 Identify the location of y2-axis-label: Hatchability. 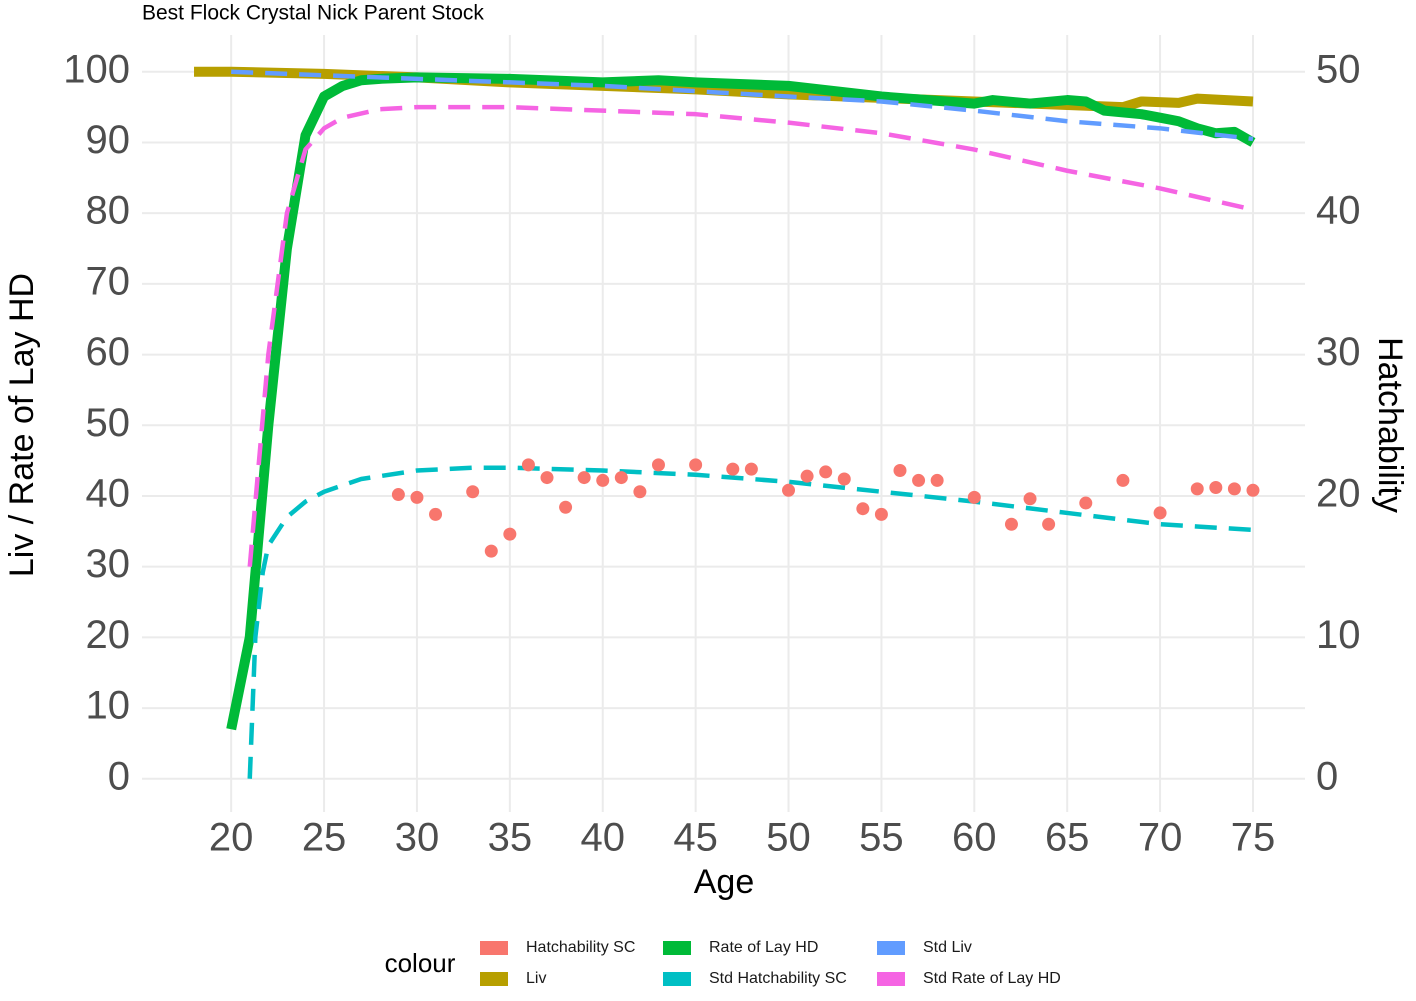
(1390, 425).